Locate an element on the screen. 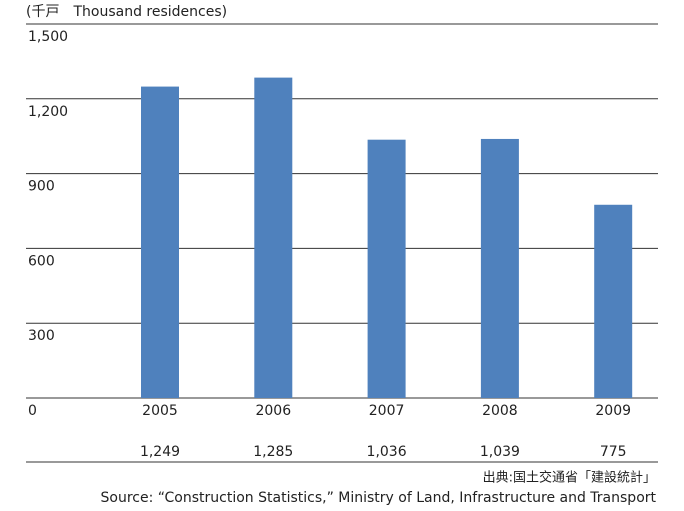 The image size is (684, 511). x-tick-label: 2006 is located at coordinates (273, 411).